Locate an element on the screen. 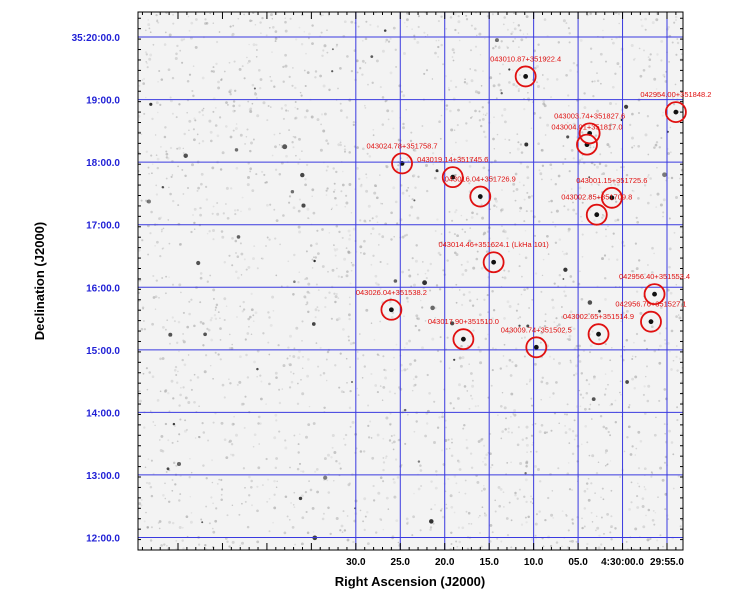 The image size is (752, 599). source-label: 043016.04+351726.9 is located at coordinates (480, 179).